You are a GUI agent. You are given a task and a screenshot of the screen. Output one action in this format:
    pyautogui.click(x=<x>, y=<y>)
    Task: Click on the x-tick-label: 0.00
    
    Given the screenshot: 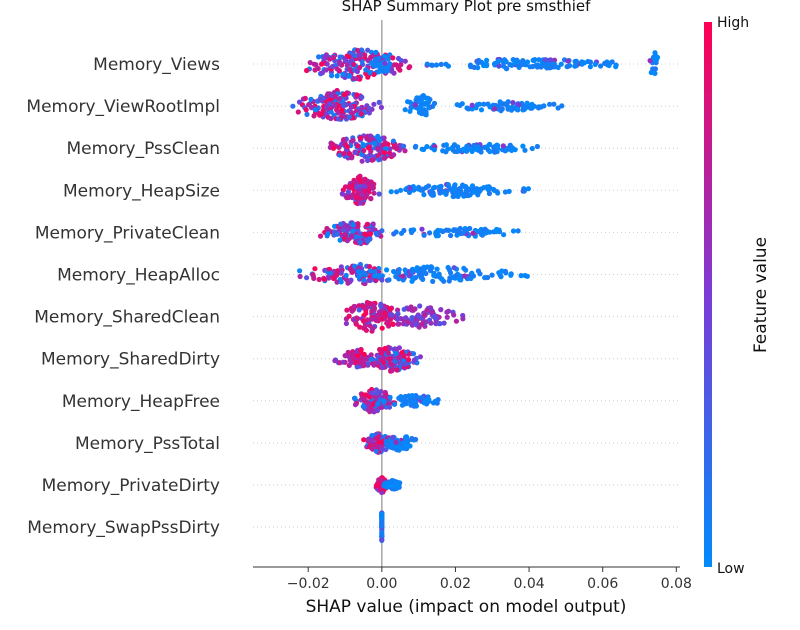 What is the action you would take?
    pyautogui.click(x=381, y=584)
    